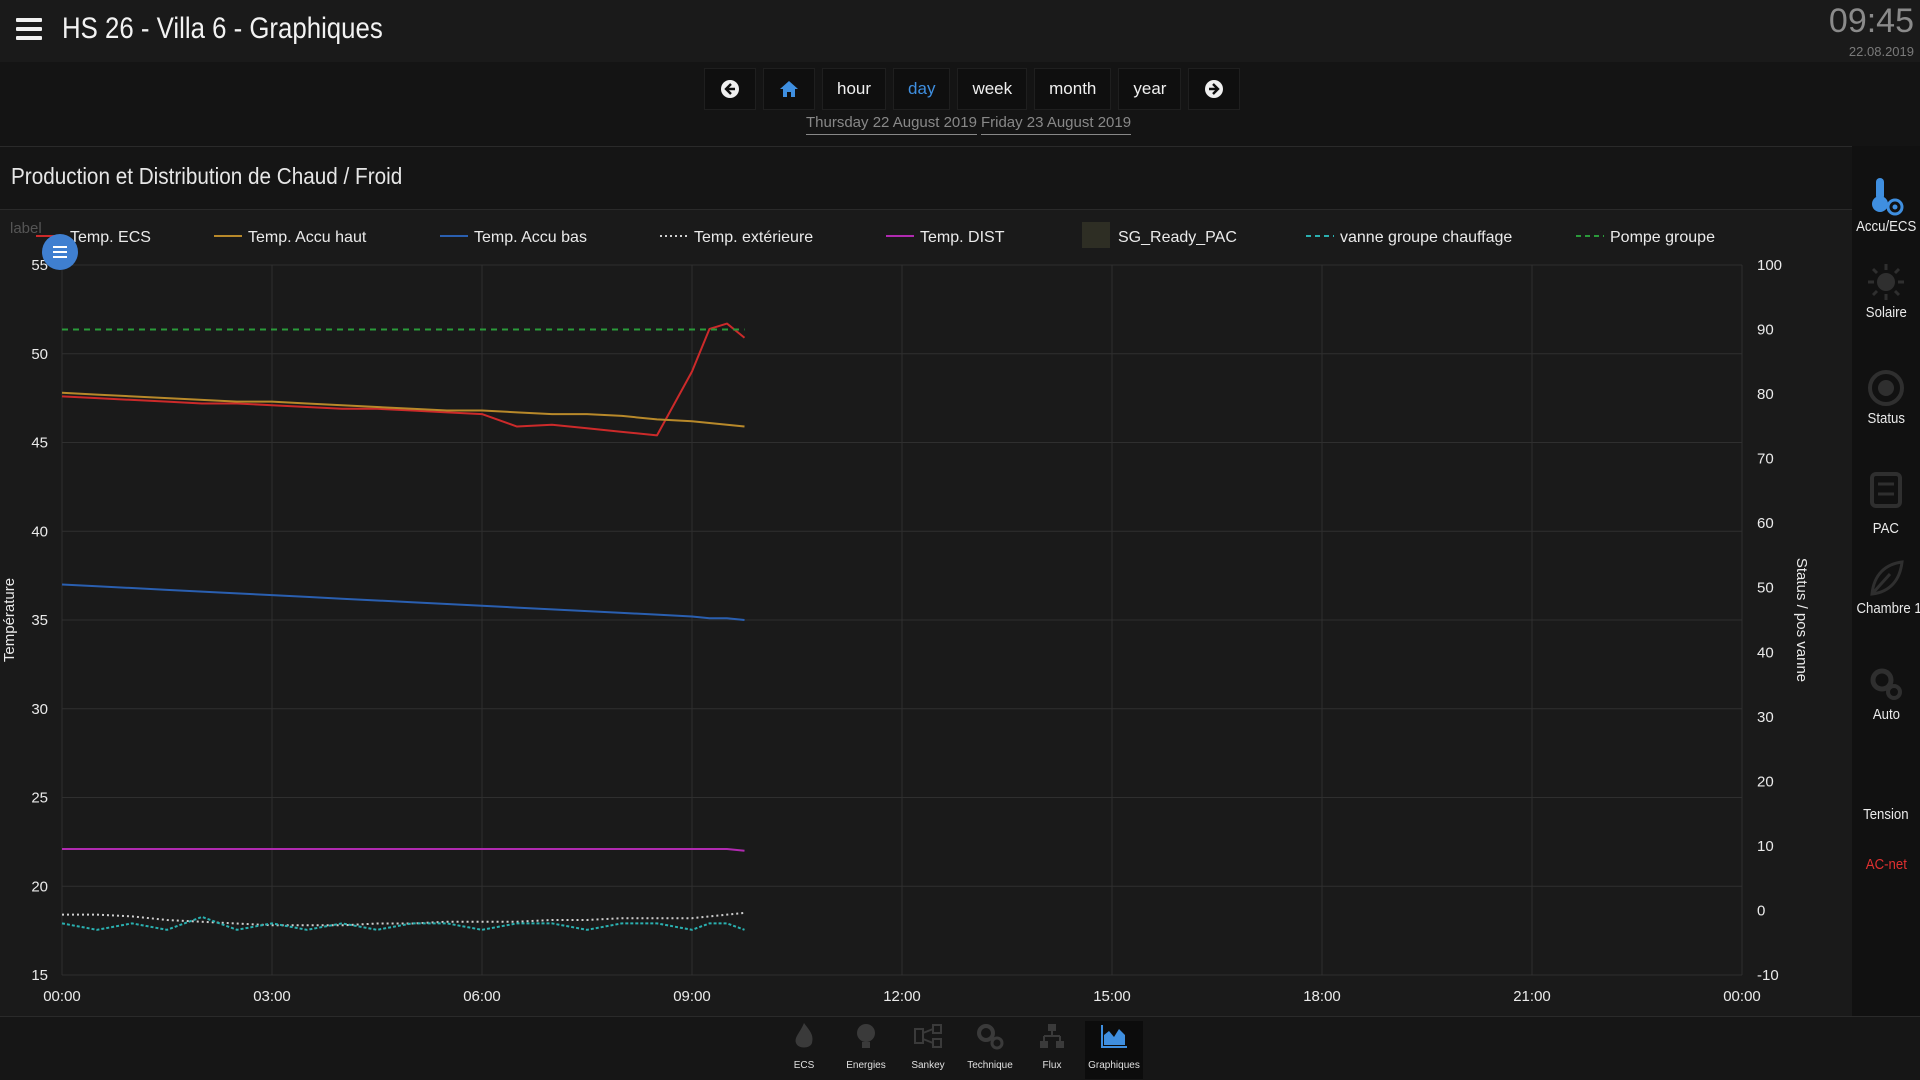 The height and width of the screenshot is (1080, 1920). I want to click on sidebar-item-solaire: Solaire, so click(1886, 291).